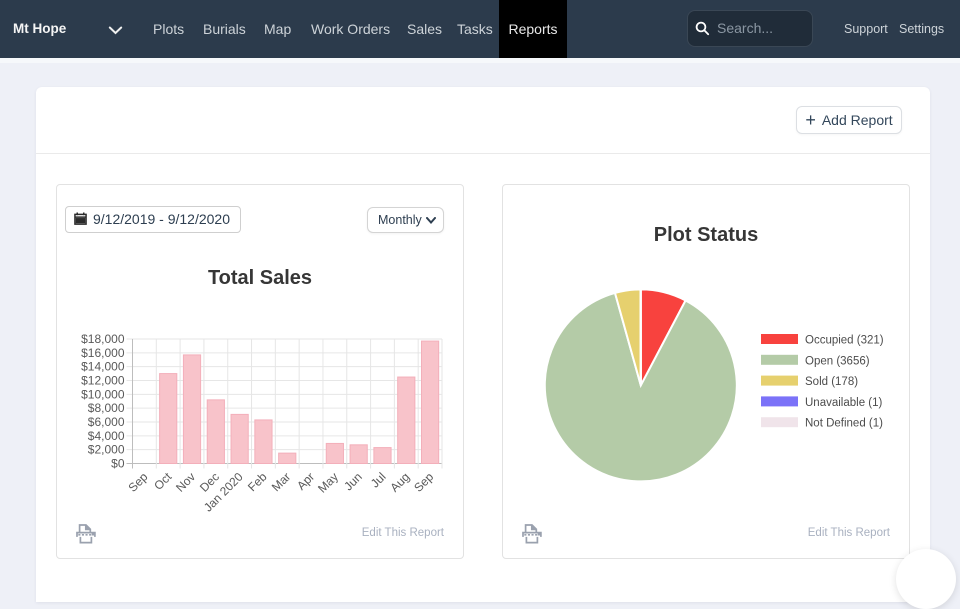 The image size is (960, 609). What do you see at coordinates (844, 424) in the screenshot?
I see `svg-text: Not Defined (1)` at bounding box center [844, 424].